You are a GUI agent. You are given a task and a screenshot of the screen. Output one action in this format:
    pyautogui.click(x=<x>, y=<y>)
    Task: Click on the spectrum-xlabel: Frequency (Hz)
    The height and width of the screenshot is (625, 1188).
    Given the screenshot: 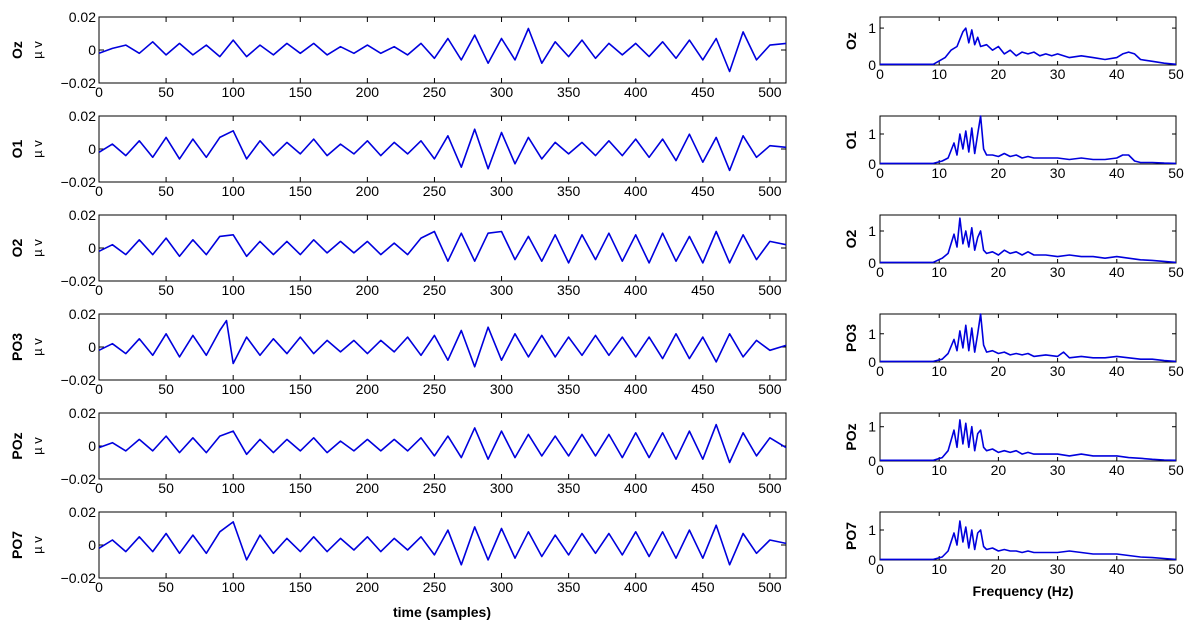 What is the action you would take?
    pyautogui.click(x=1022, y=591)
    